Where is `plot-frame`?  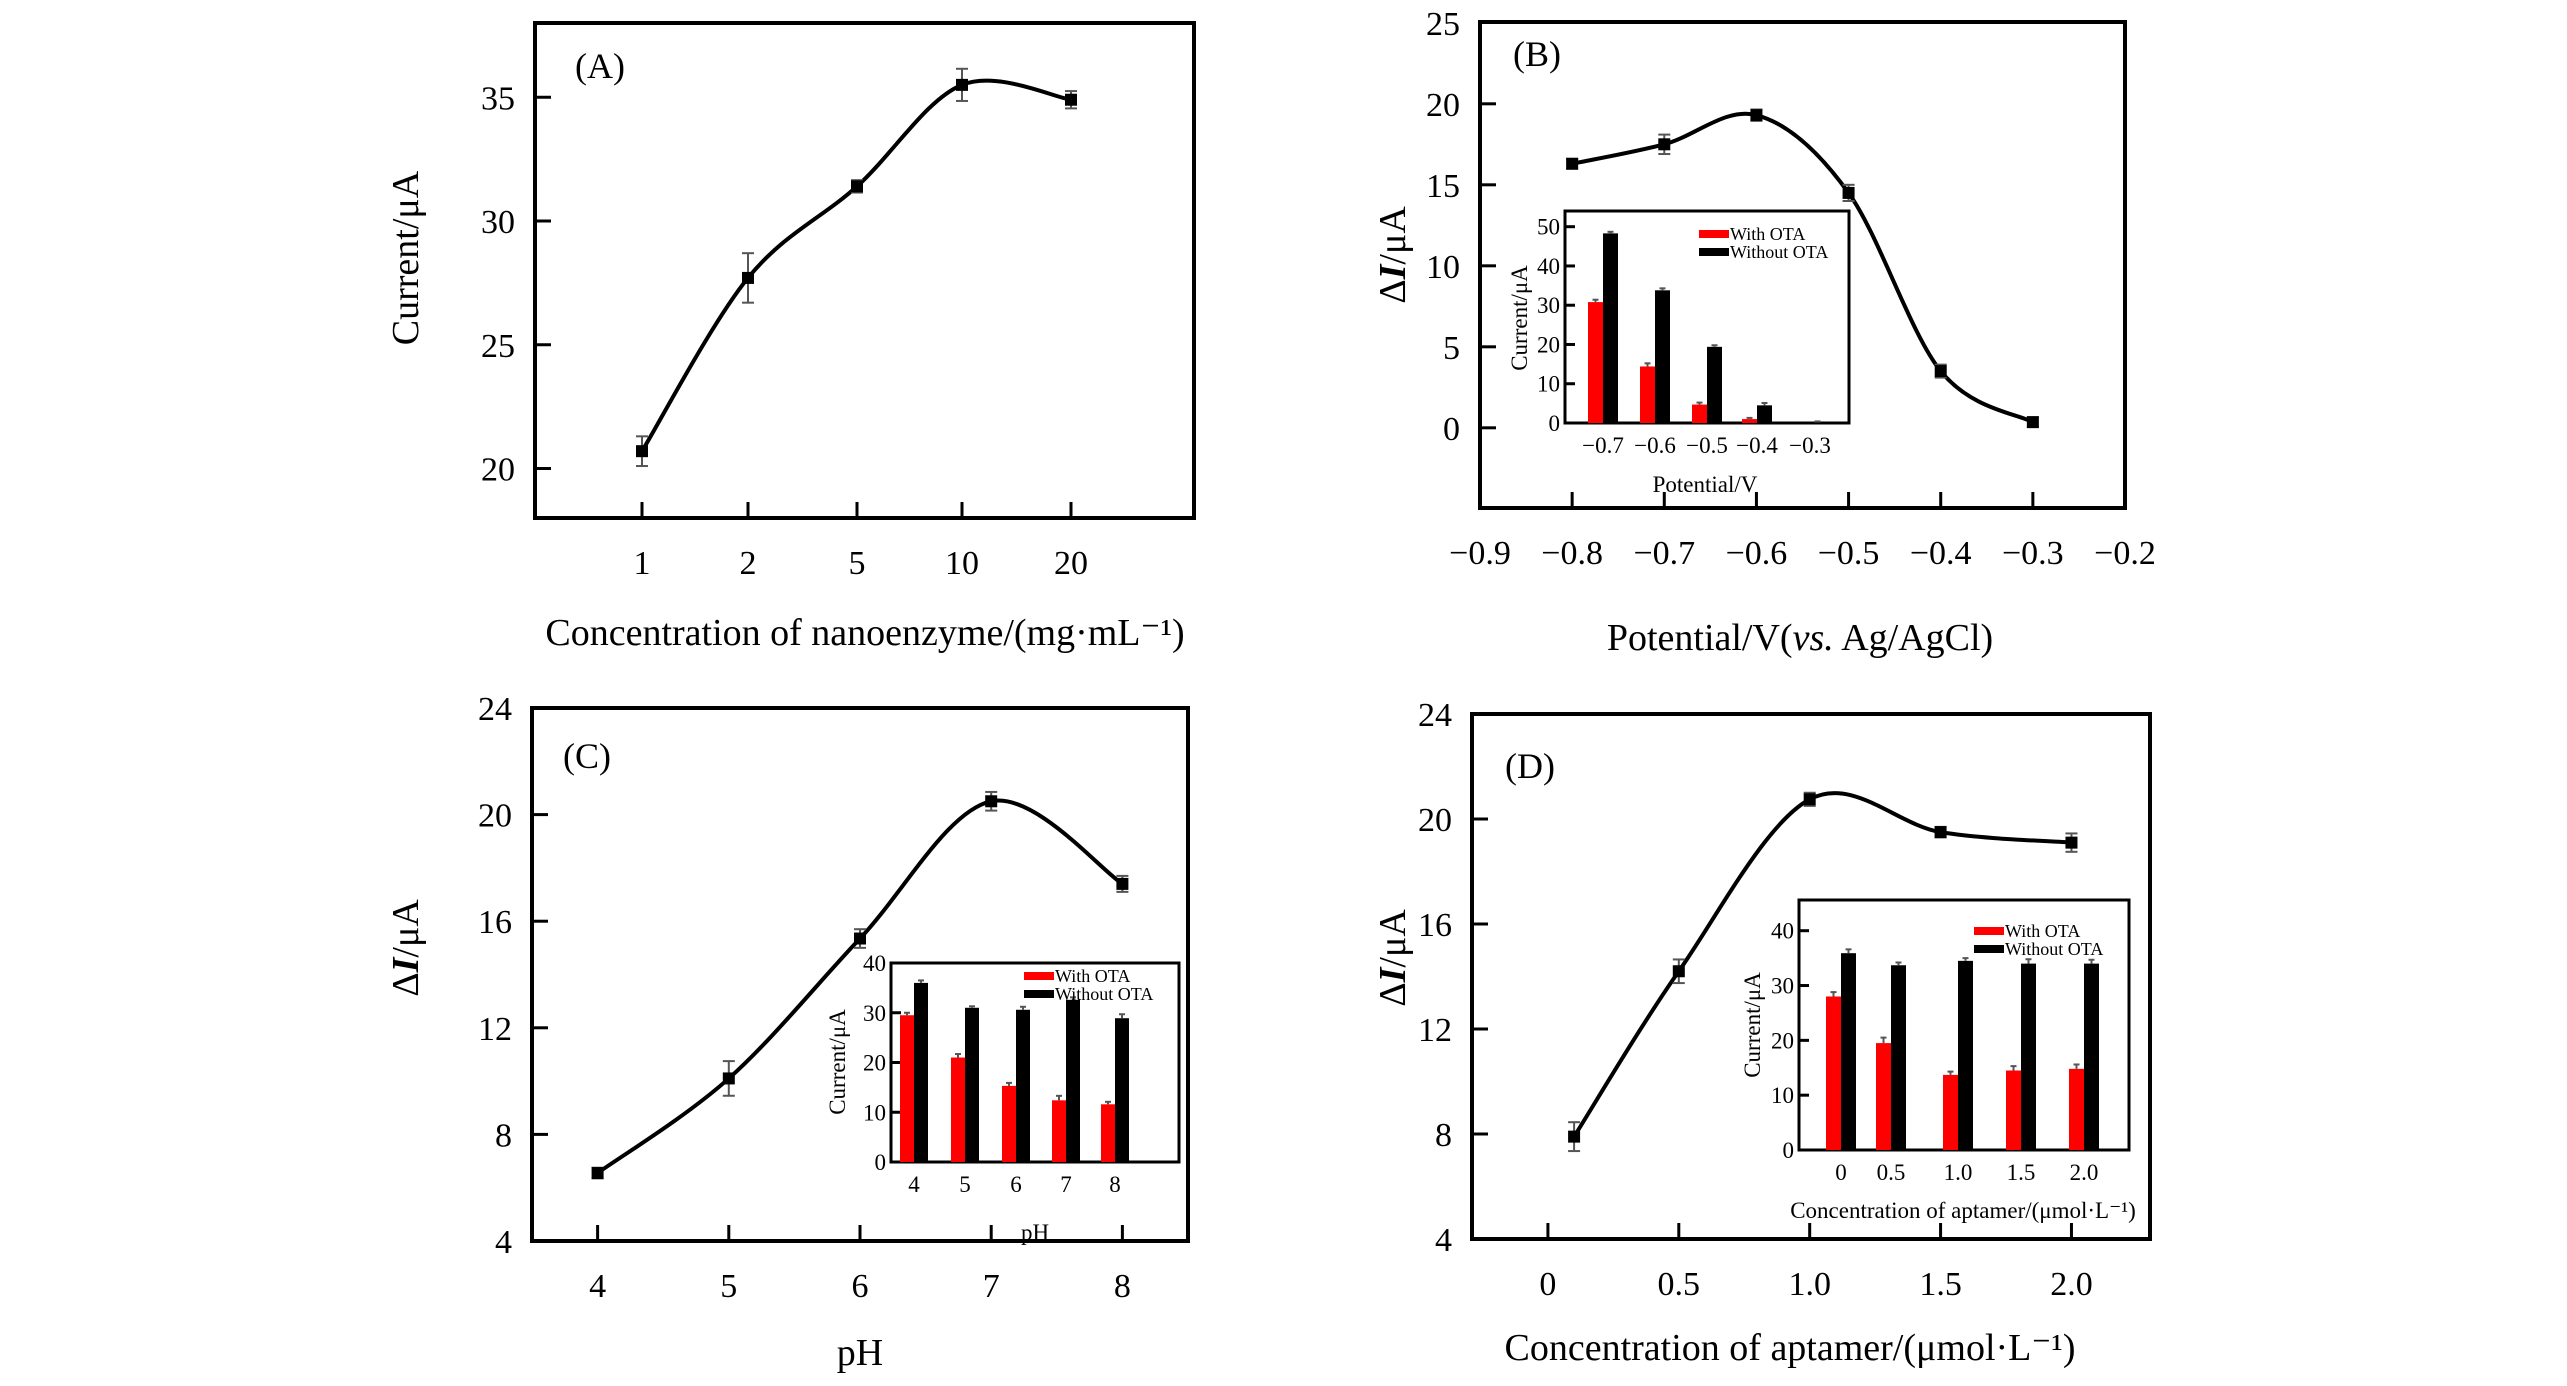 plot-frame is located at coordinates (864, 270).